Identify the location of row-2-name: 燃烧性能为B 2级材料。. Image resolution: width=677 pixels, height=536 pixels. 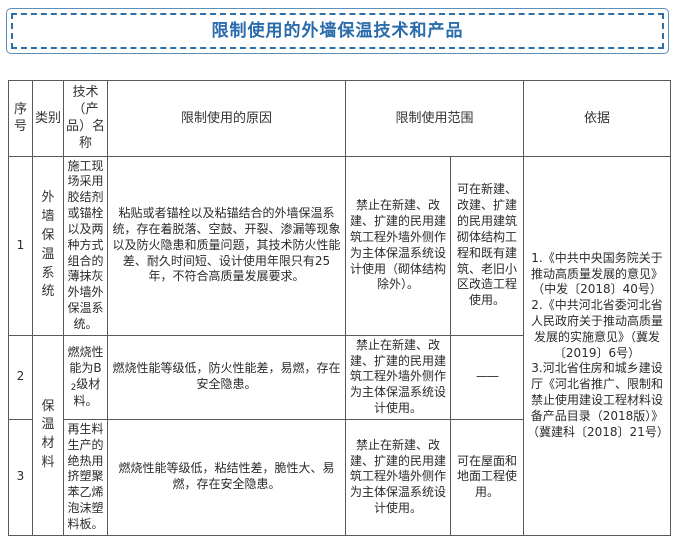
(85, 377).